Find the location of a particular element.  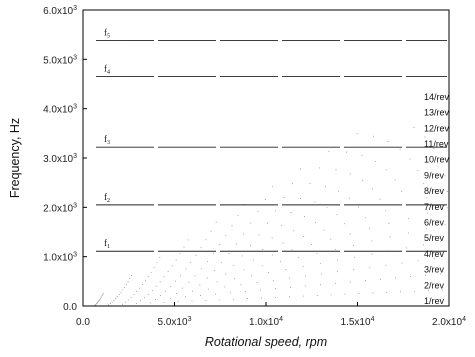

engine-order-label: 12/rev is located at coordinates (437, 128).